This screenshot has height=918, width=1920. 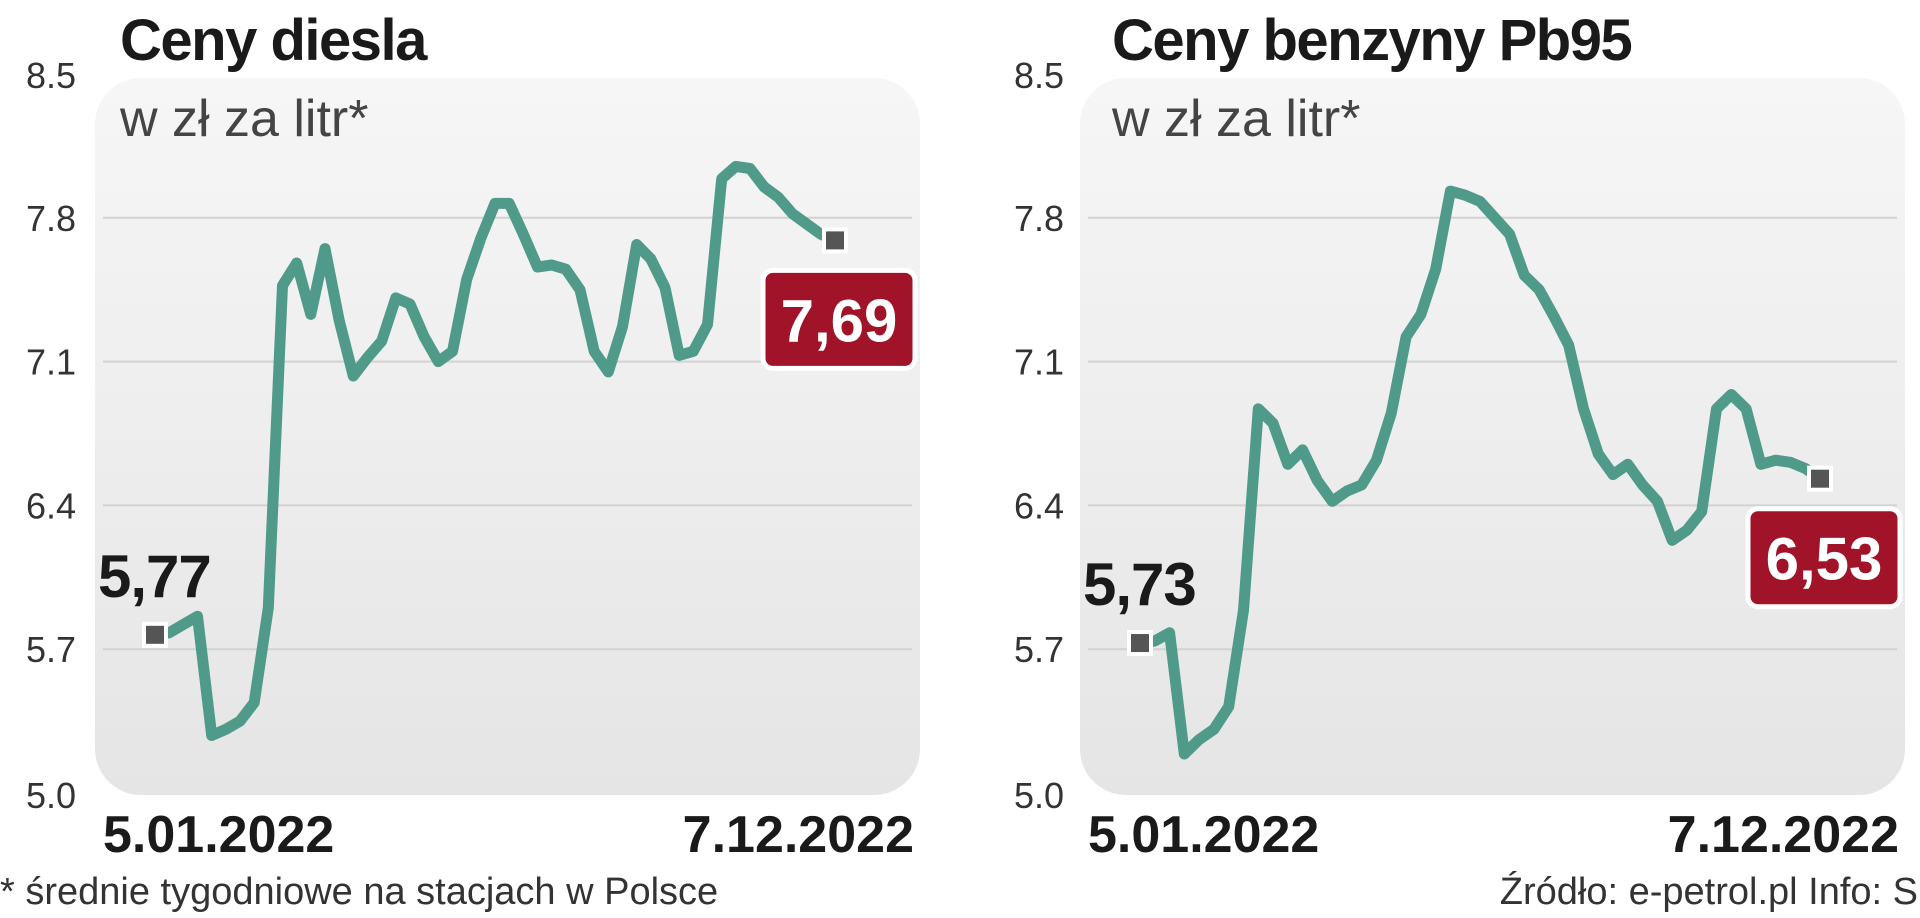 I want to click on end-value-label: 6,53, so click(x=1824, y=559).